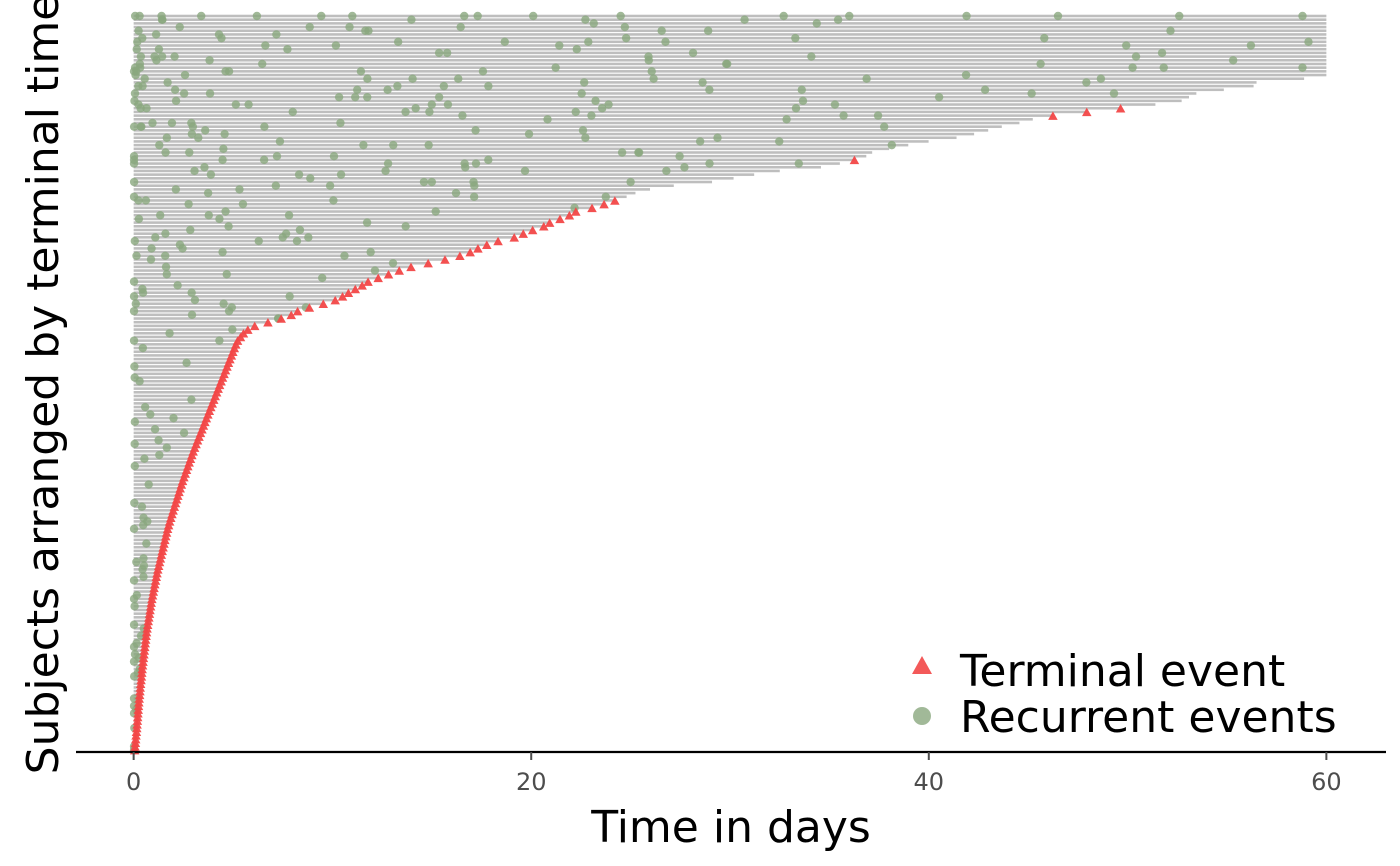  What do you see at coordinates (922, 665) in the screenshot?
I see `legend-terminal-event-icon` at bounding box center [922, 665].